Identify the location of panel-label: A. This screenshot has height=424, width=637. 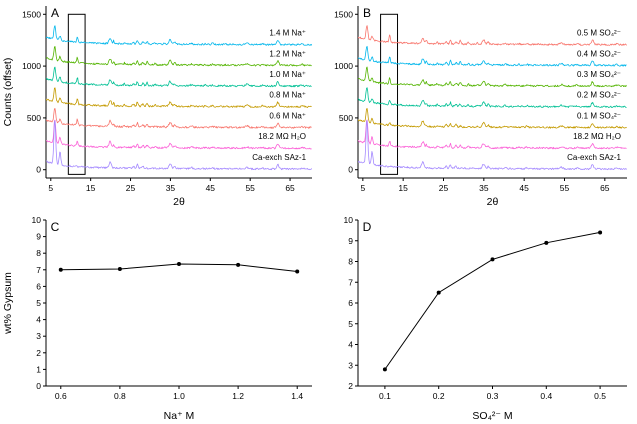
(55, 13).